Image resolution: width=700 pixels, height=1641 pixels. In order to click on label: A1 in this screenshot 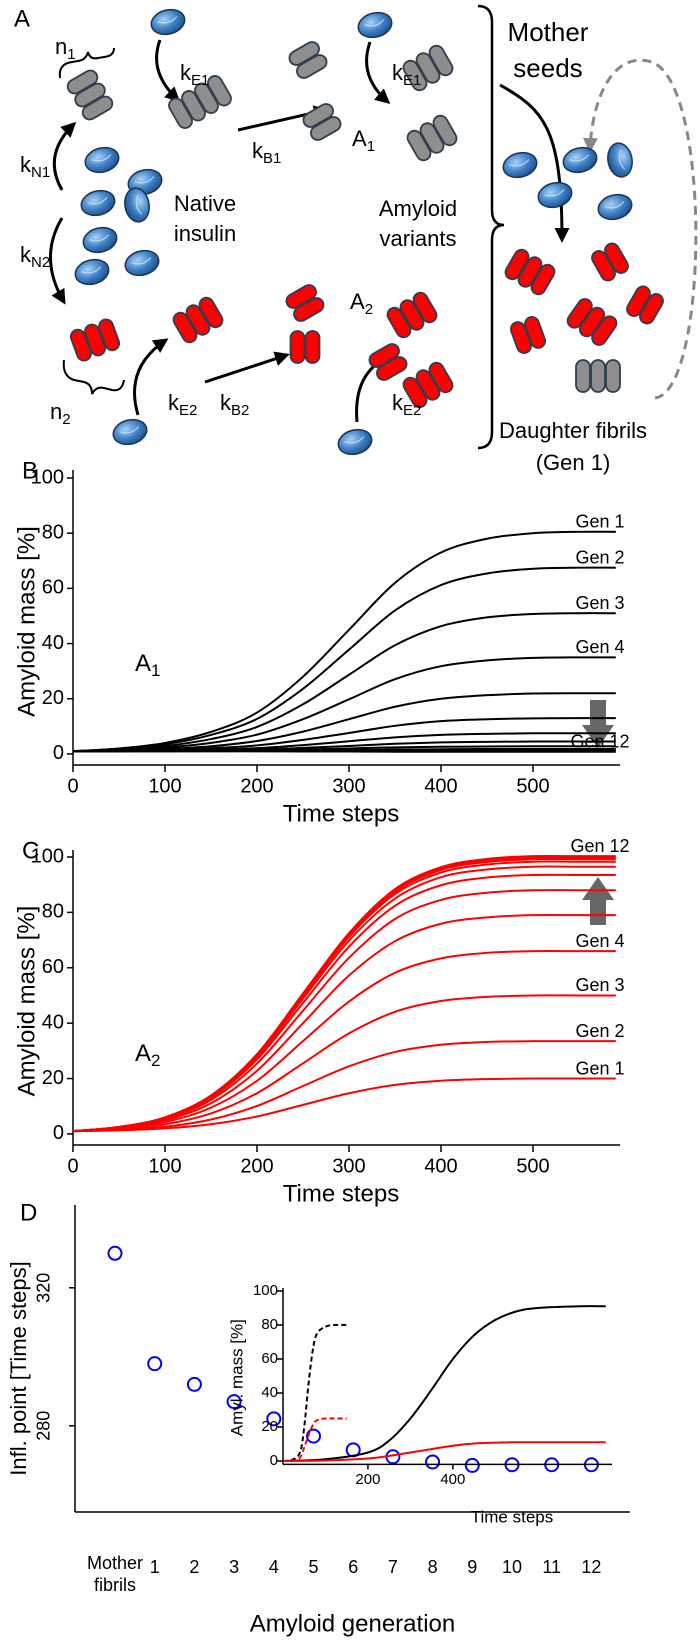, I will do `click(147, 665)`.